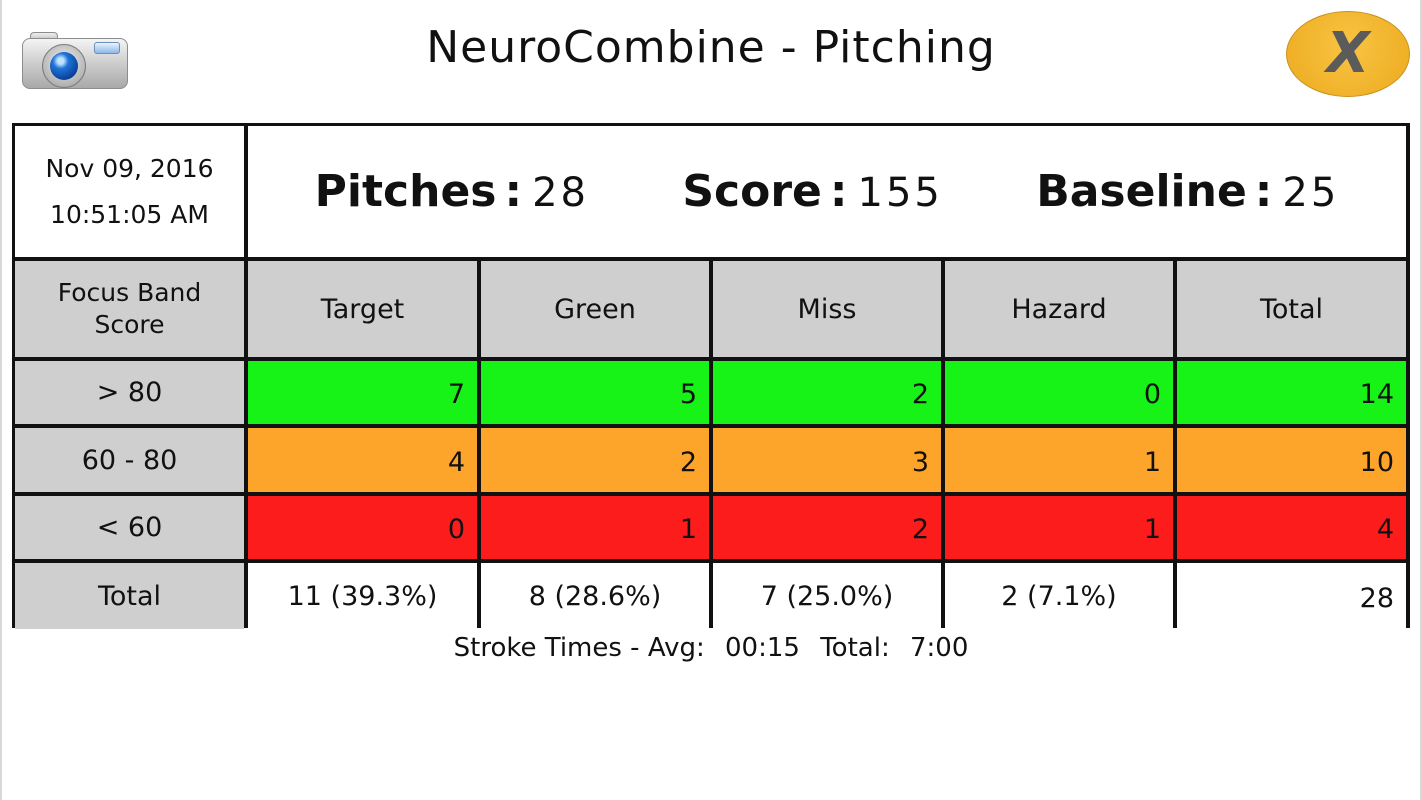 The height and width of the screenshot is (800, 1422). Describe the element at coordinates (129, 596) in the screenshot. I see `row-label-total: Total` at that location.